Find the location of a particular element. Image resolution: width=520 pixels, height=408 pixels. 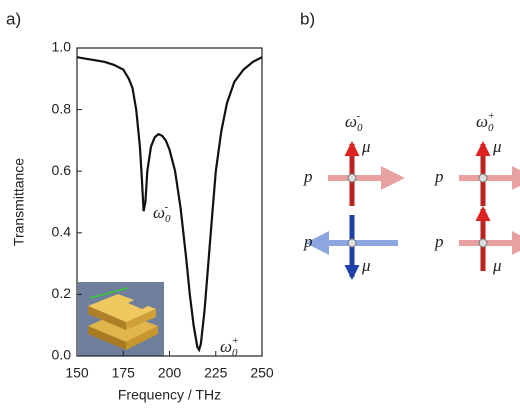

y-axis-label: Transmittance is located at coordinates (19, 202).